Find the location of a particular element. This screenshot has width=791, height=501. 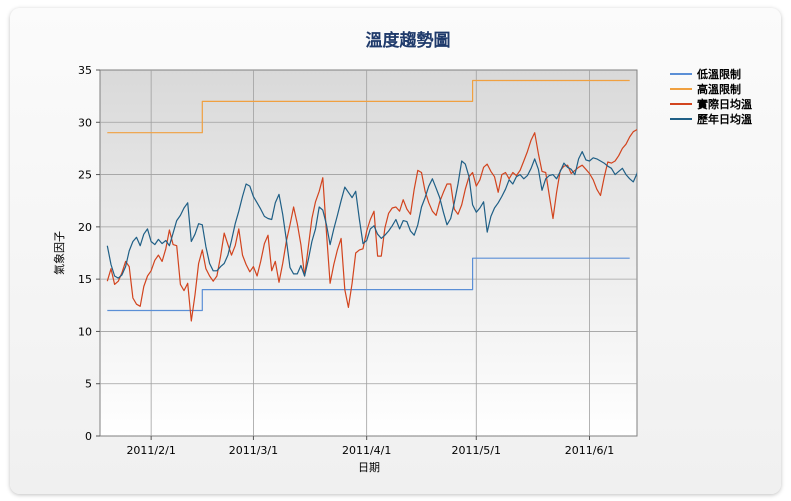

y-tick-label: 20 is located at coordinates (85, 227).